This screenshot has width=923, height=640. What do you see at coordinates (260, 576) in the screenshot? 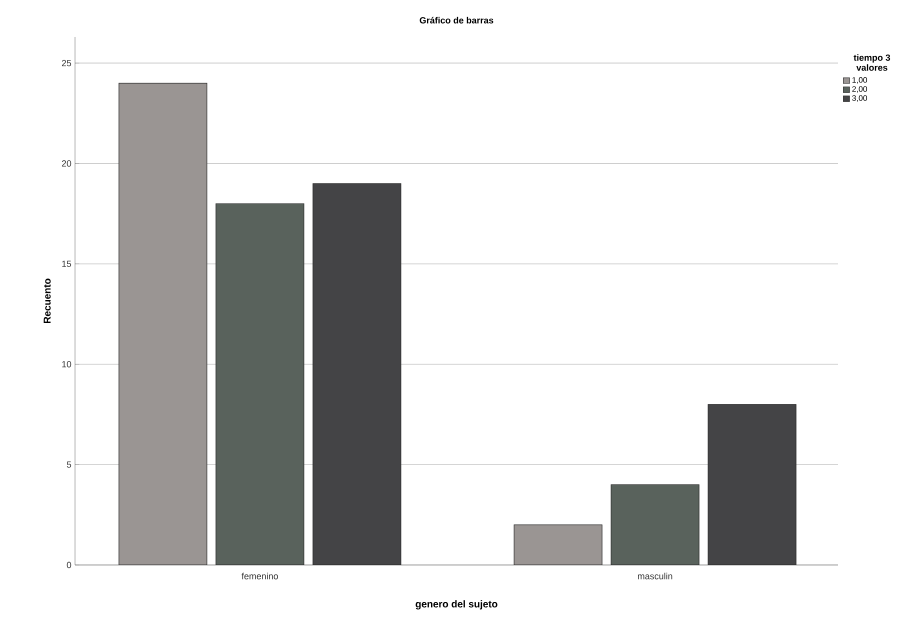
I see `x-tick-label: femenino` at bounding box center [260, 576].